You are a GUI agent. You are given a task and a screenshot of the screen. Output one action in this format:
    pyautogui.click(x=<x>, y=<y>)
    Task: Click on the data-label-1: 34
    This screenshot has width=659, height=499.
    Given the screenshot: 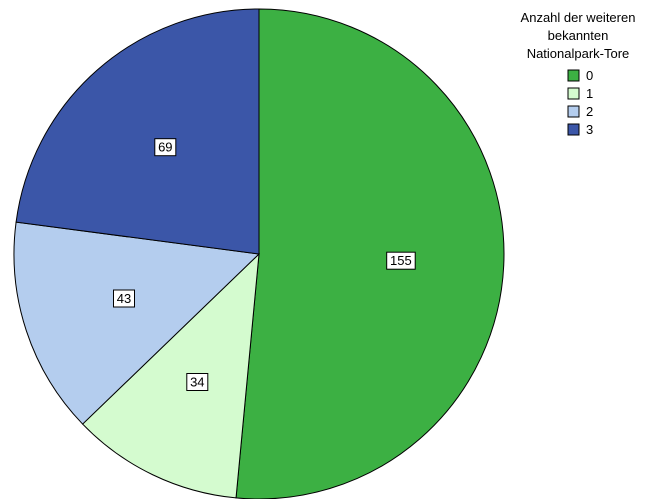 What is the action you would take?
    pyautogui.click(x=197, y=382)
    